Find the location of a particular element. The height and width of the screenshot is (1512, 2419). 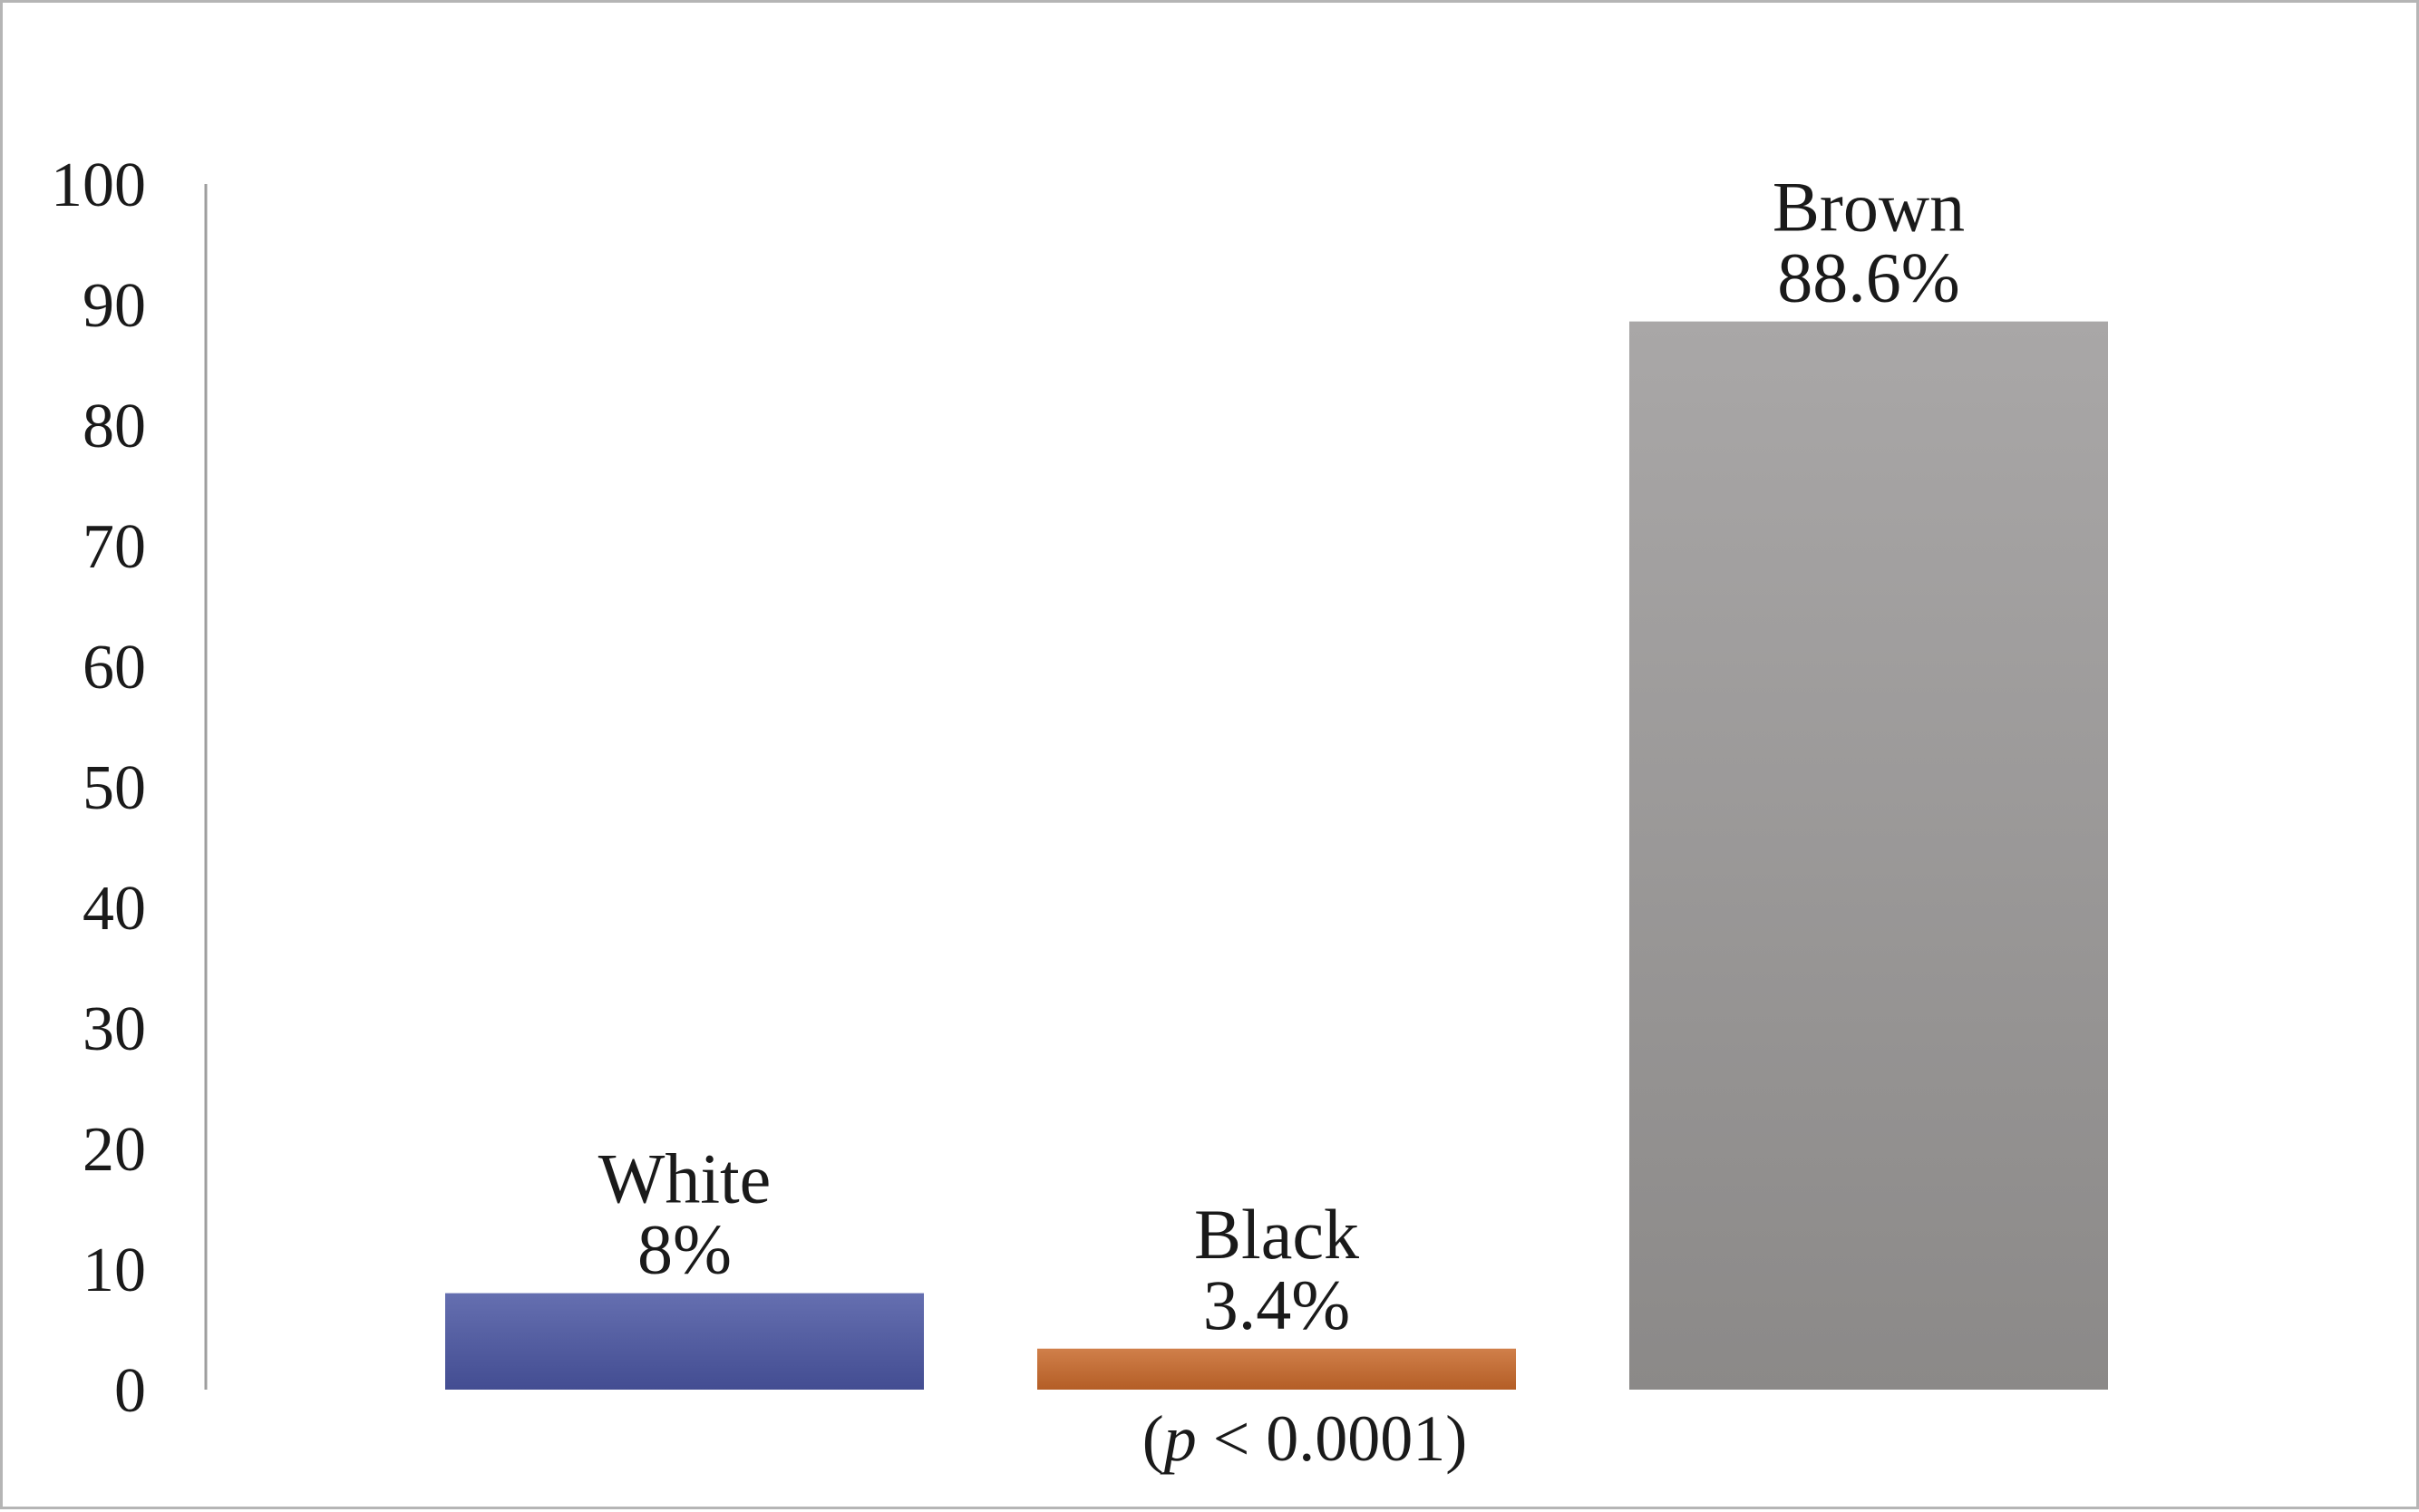

bar-white is located at coordinates (684, 1342).